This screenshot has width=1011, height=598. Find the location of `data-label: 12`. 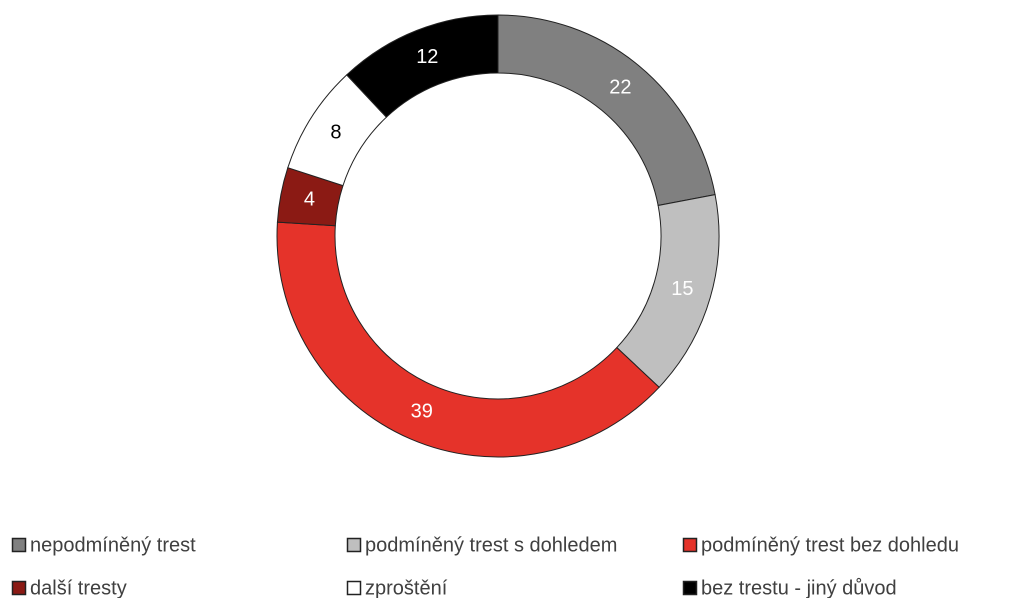

data-label: 12 is located at coordinates (427, 57).